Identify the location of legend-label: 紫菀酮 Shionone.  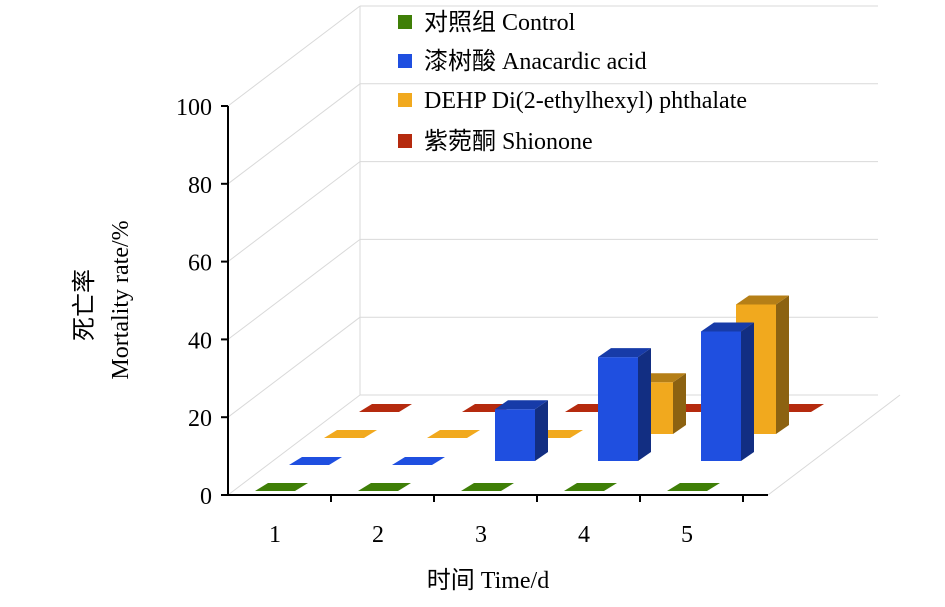
(508, 141).